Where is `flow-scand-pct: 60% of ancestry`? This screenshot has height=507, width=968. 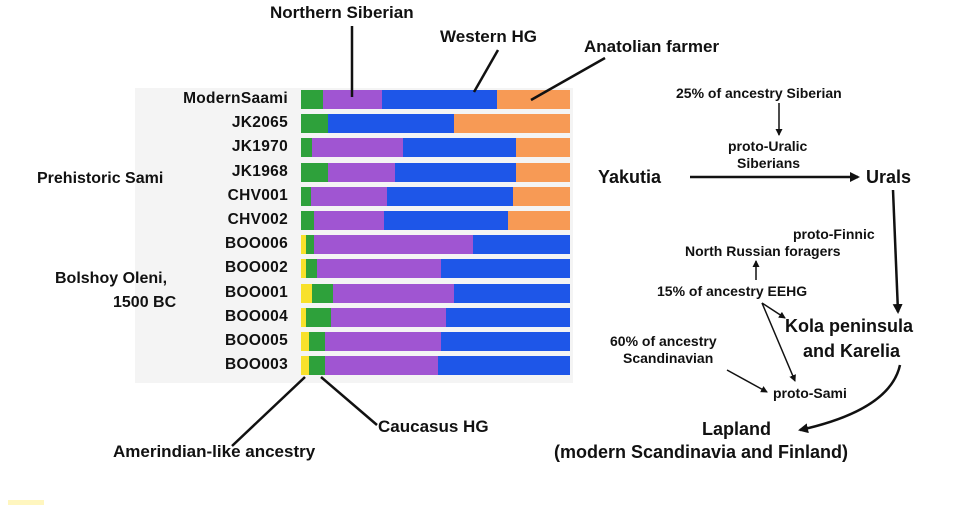 flow-scand-pct: 60% of ancestry is located at coordinates (663, 341).